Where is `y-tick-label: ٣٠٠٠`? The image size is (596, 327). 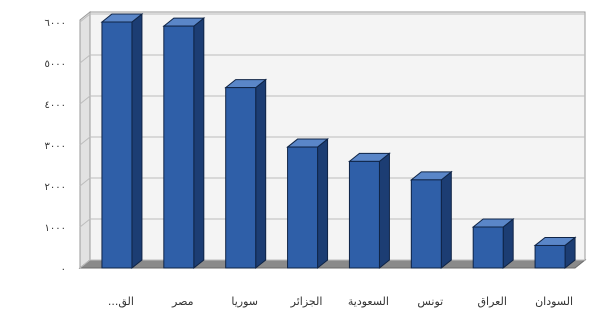 y-tick-label: ٣٠٠٠ is located at coordinates (55, 146).